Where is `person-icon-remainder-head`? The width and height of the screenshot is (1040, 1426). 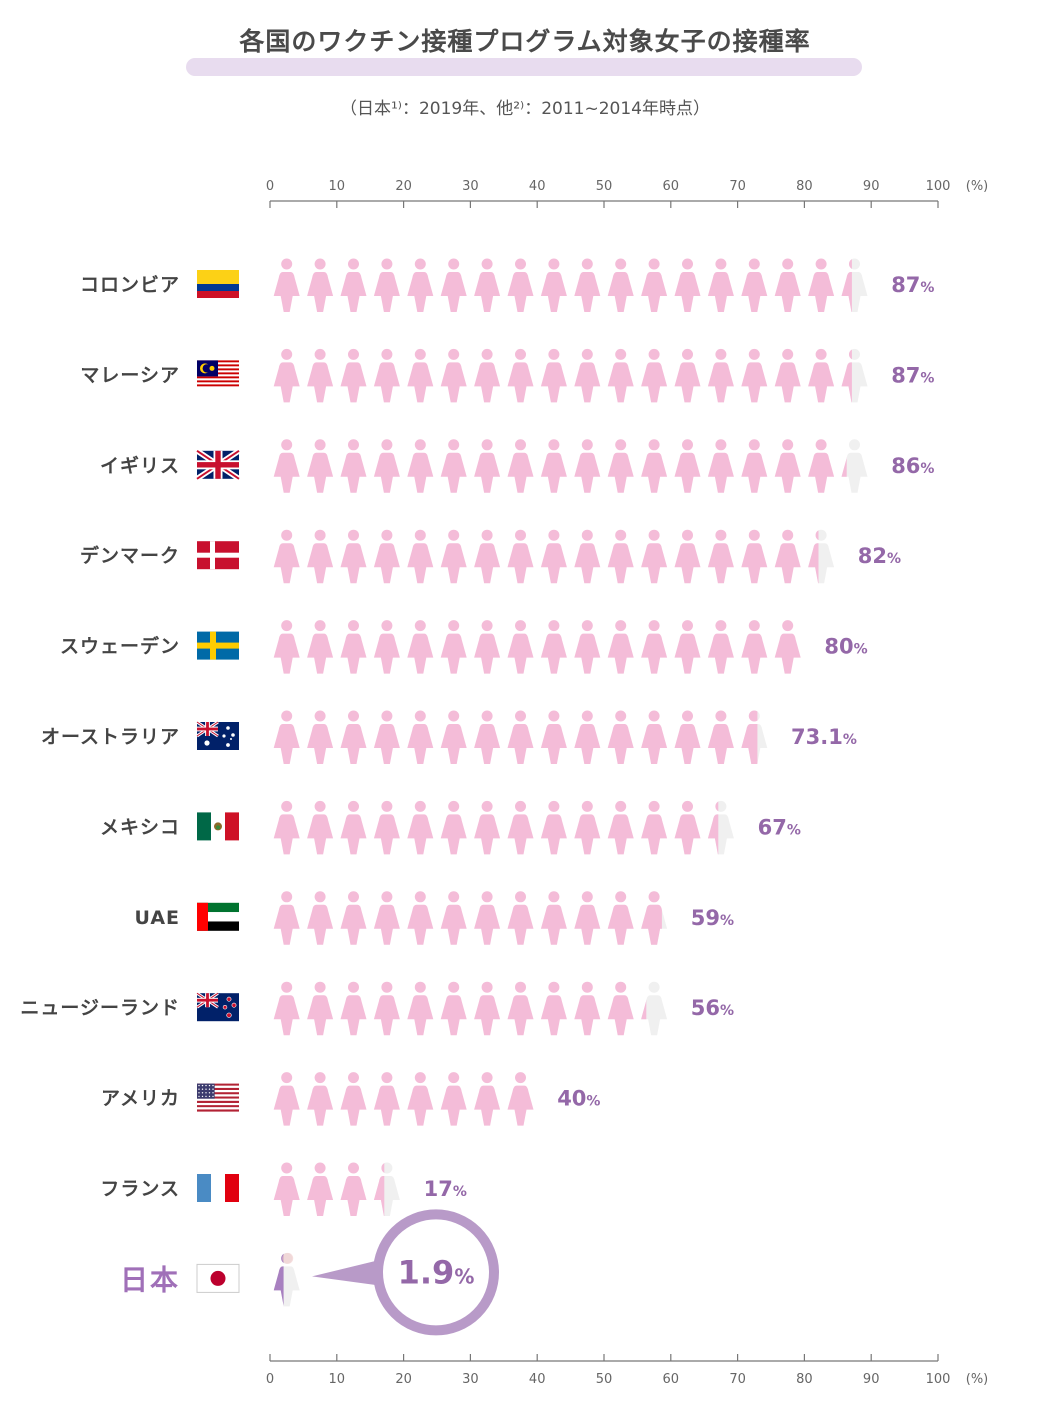
person-icon-remainder-head is located at coordinates (654, 987).